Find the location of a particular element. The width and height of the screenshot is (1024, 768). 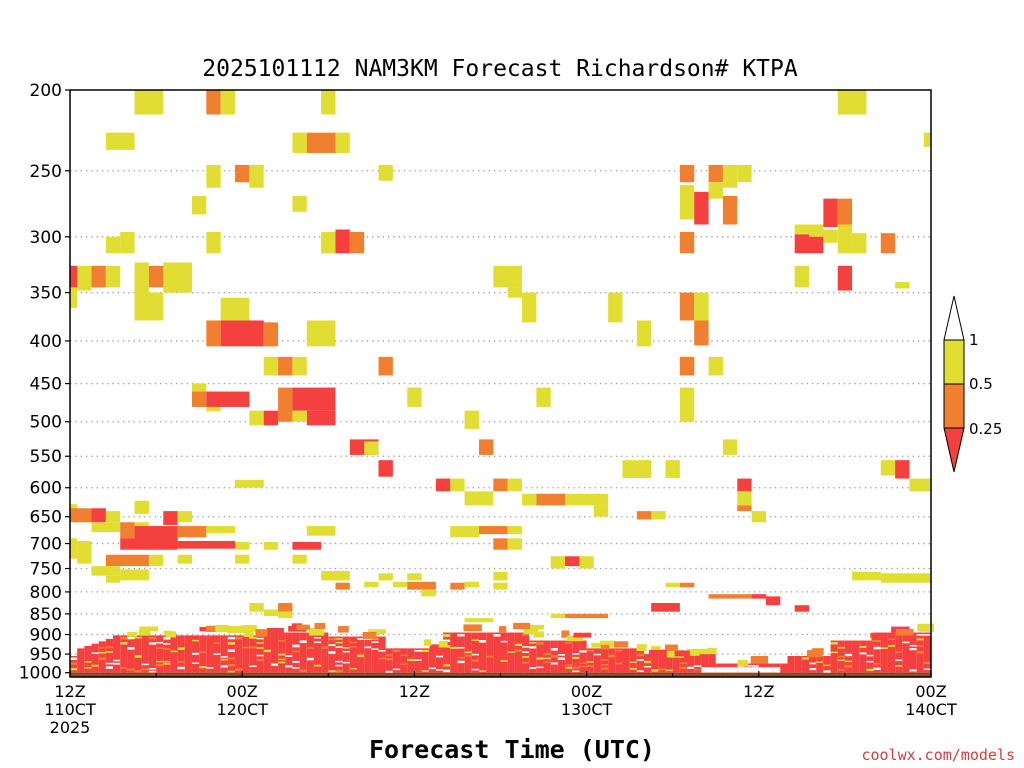

colorbar-top-arrow is located at coordinates (954, 318).